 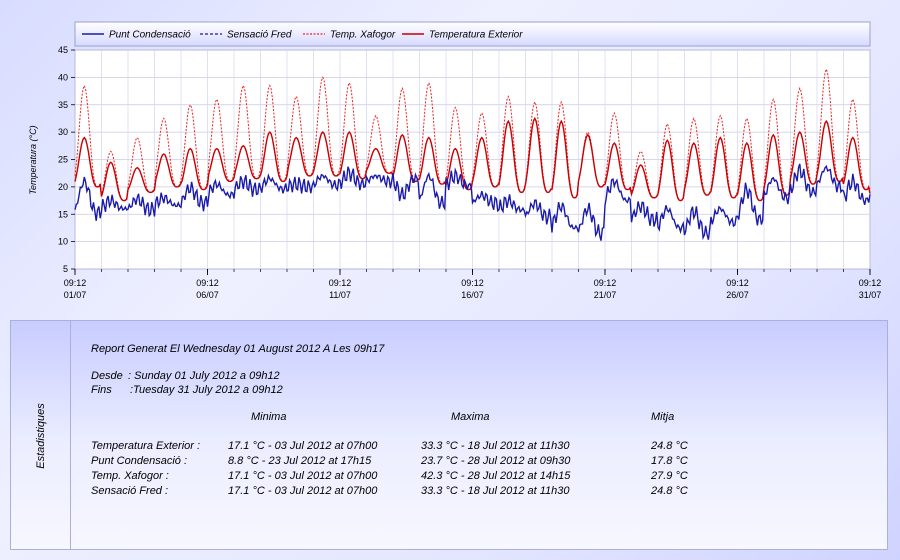 What do you see at coordinates (63, 214) in the screenshot?
I see `y-tick-label: 15` at bounding box center [63, 214].